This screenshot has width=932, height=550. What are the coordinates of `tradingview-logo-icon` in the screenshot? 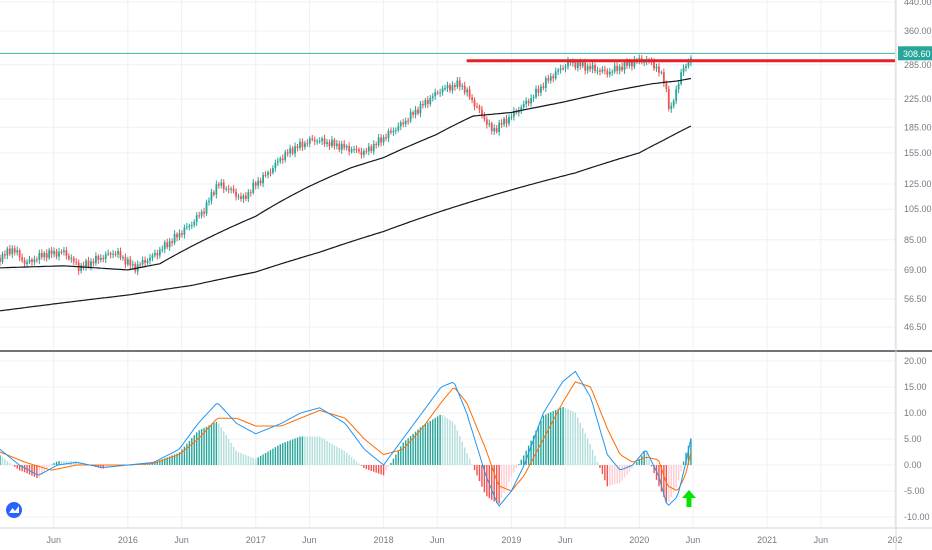 It's located at (14, 510).